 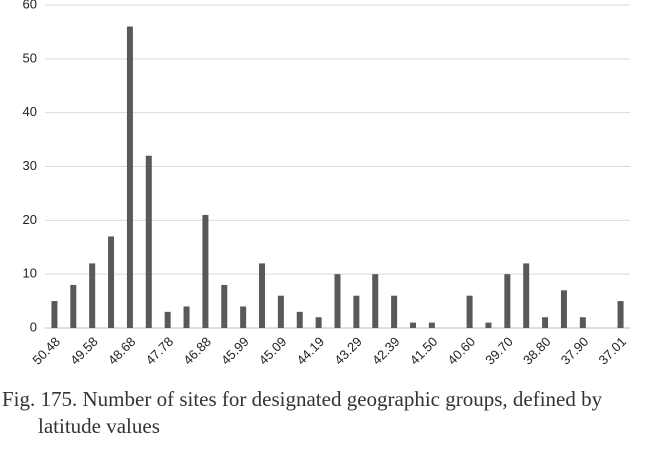 What do you see at coordinates (273, 351) in the screenshot?
I see `x-tick-label: 45.09` at bounding box center [273, 351].